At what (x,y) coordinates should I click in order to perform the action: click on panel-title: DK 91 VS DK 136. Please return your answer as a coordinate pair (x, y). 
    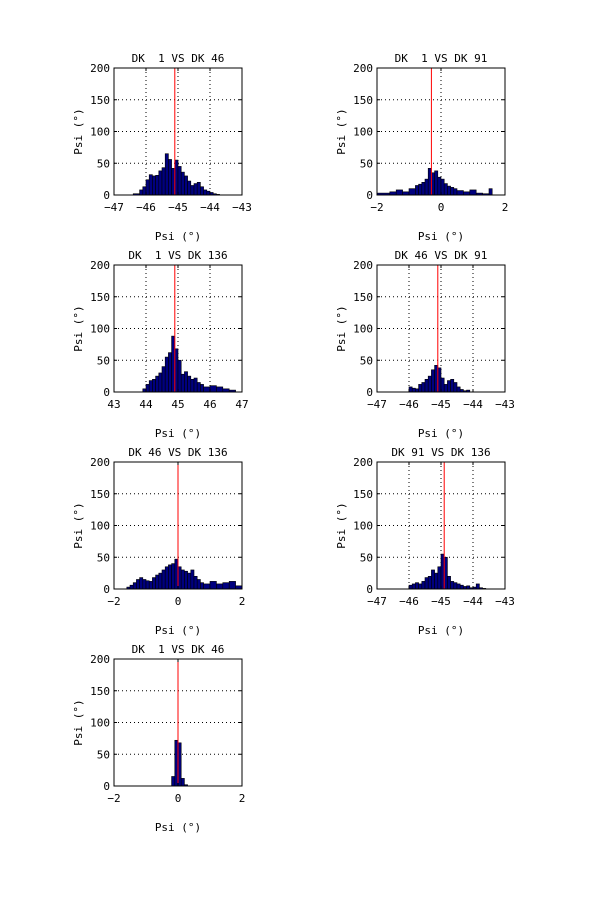
    Looking at the image, I should click on (440, 452).